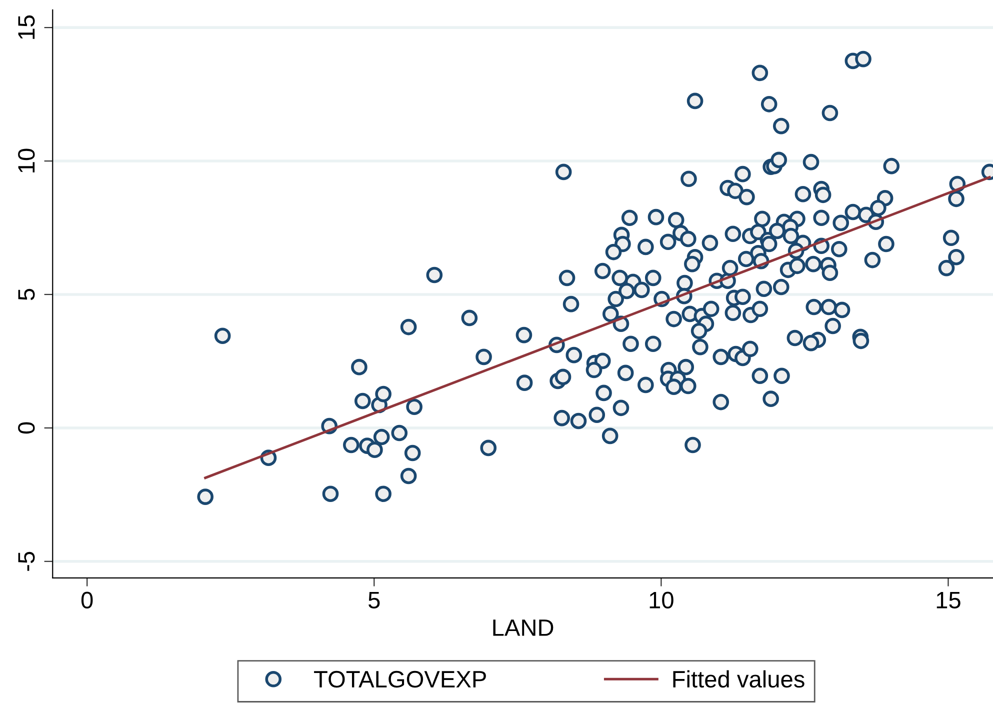  Describe the element at coordinates (400, 679) in the screenshot. I see `legend-label: TOTALGOVEXP` at that location.